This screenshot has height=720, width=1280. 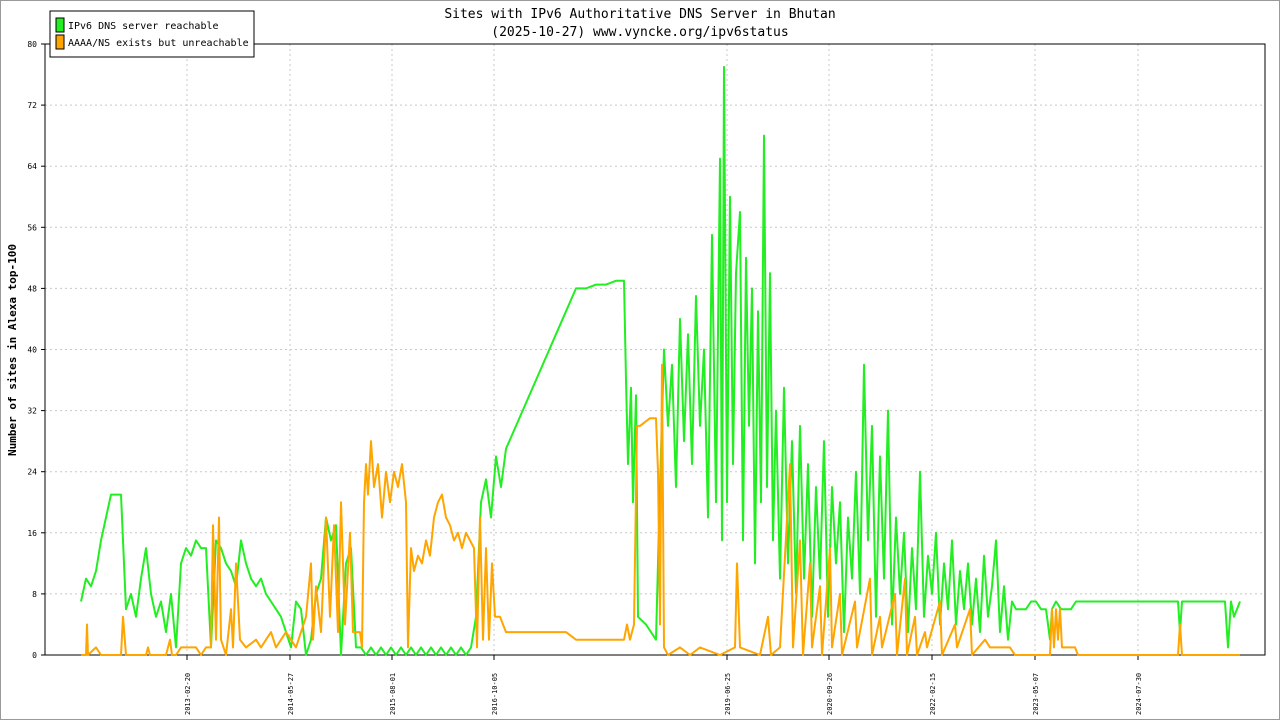 What do you see at coordinates (32, 411) in the screenshot?
I see `y-tick-label: 32` at bounding box center [32, 411].